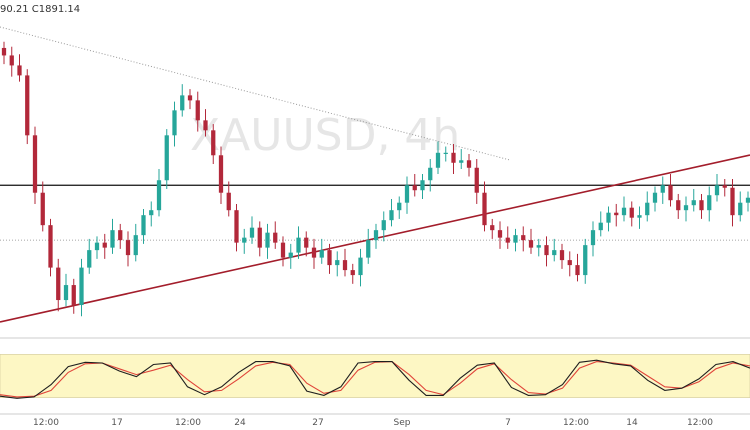  I want to click on x-tick-label: 14, so click(632, 423).